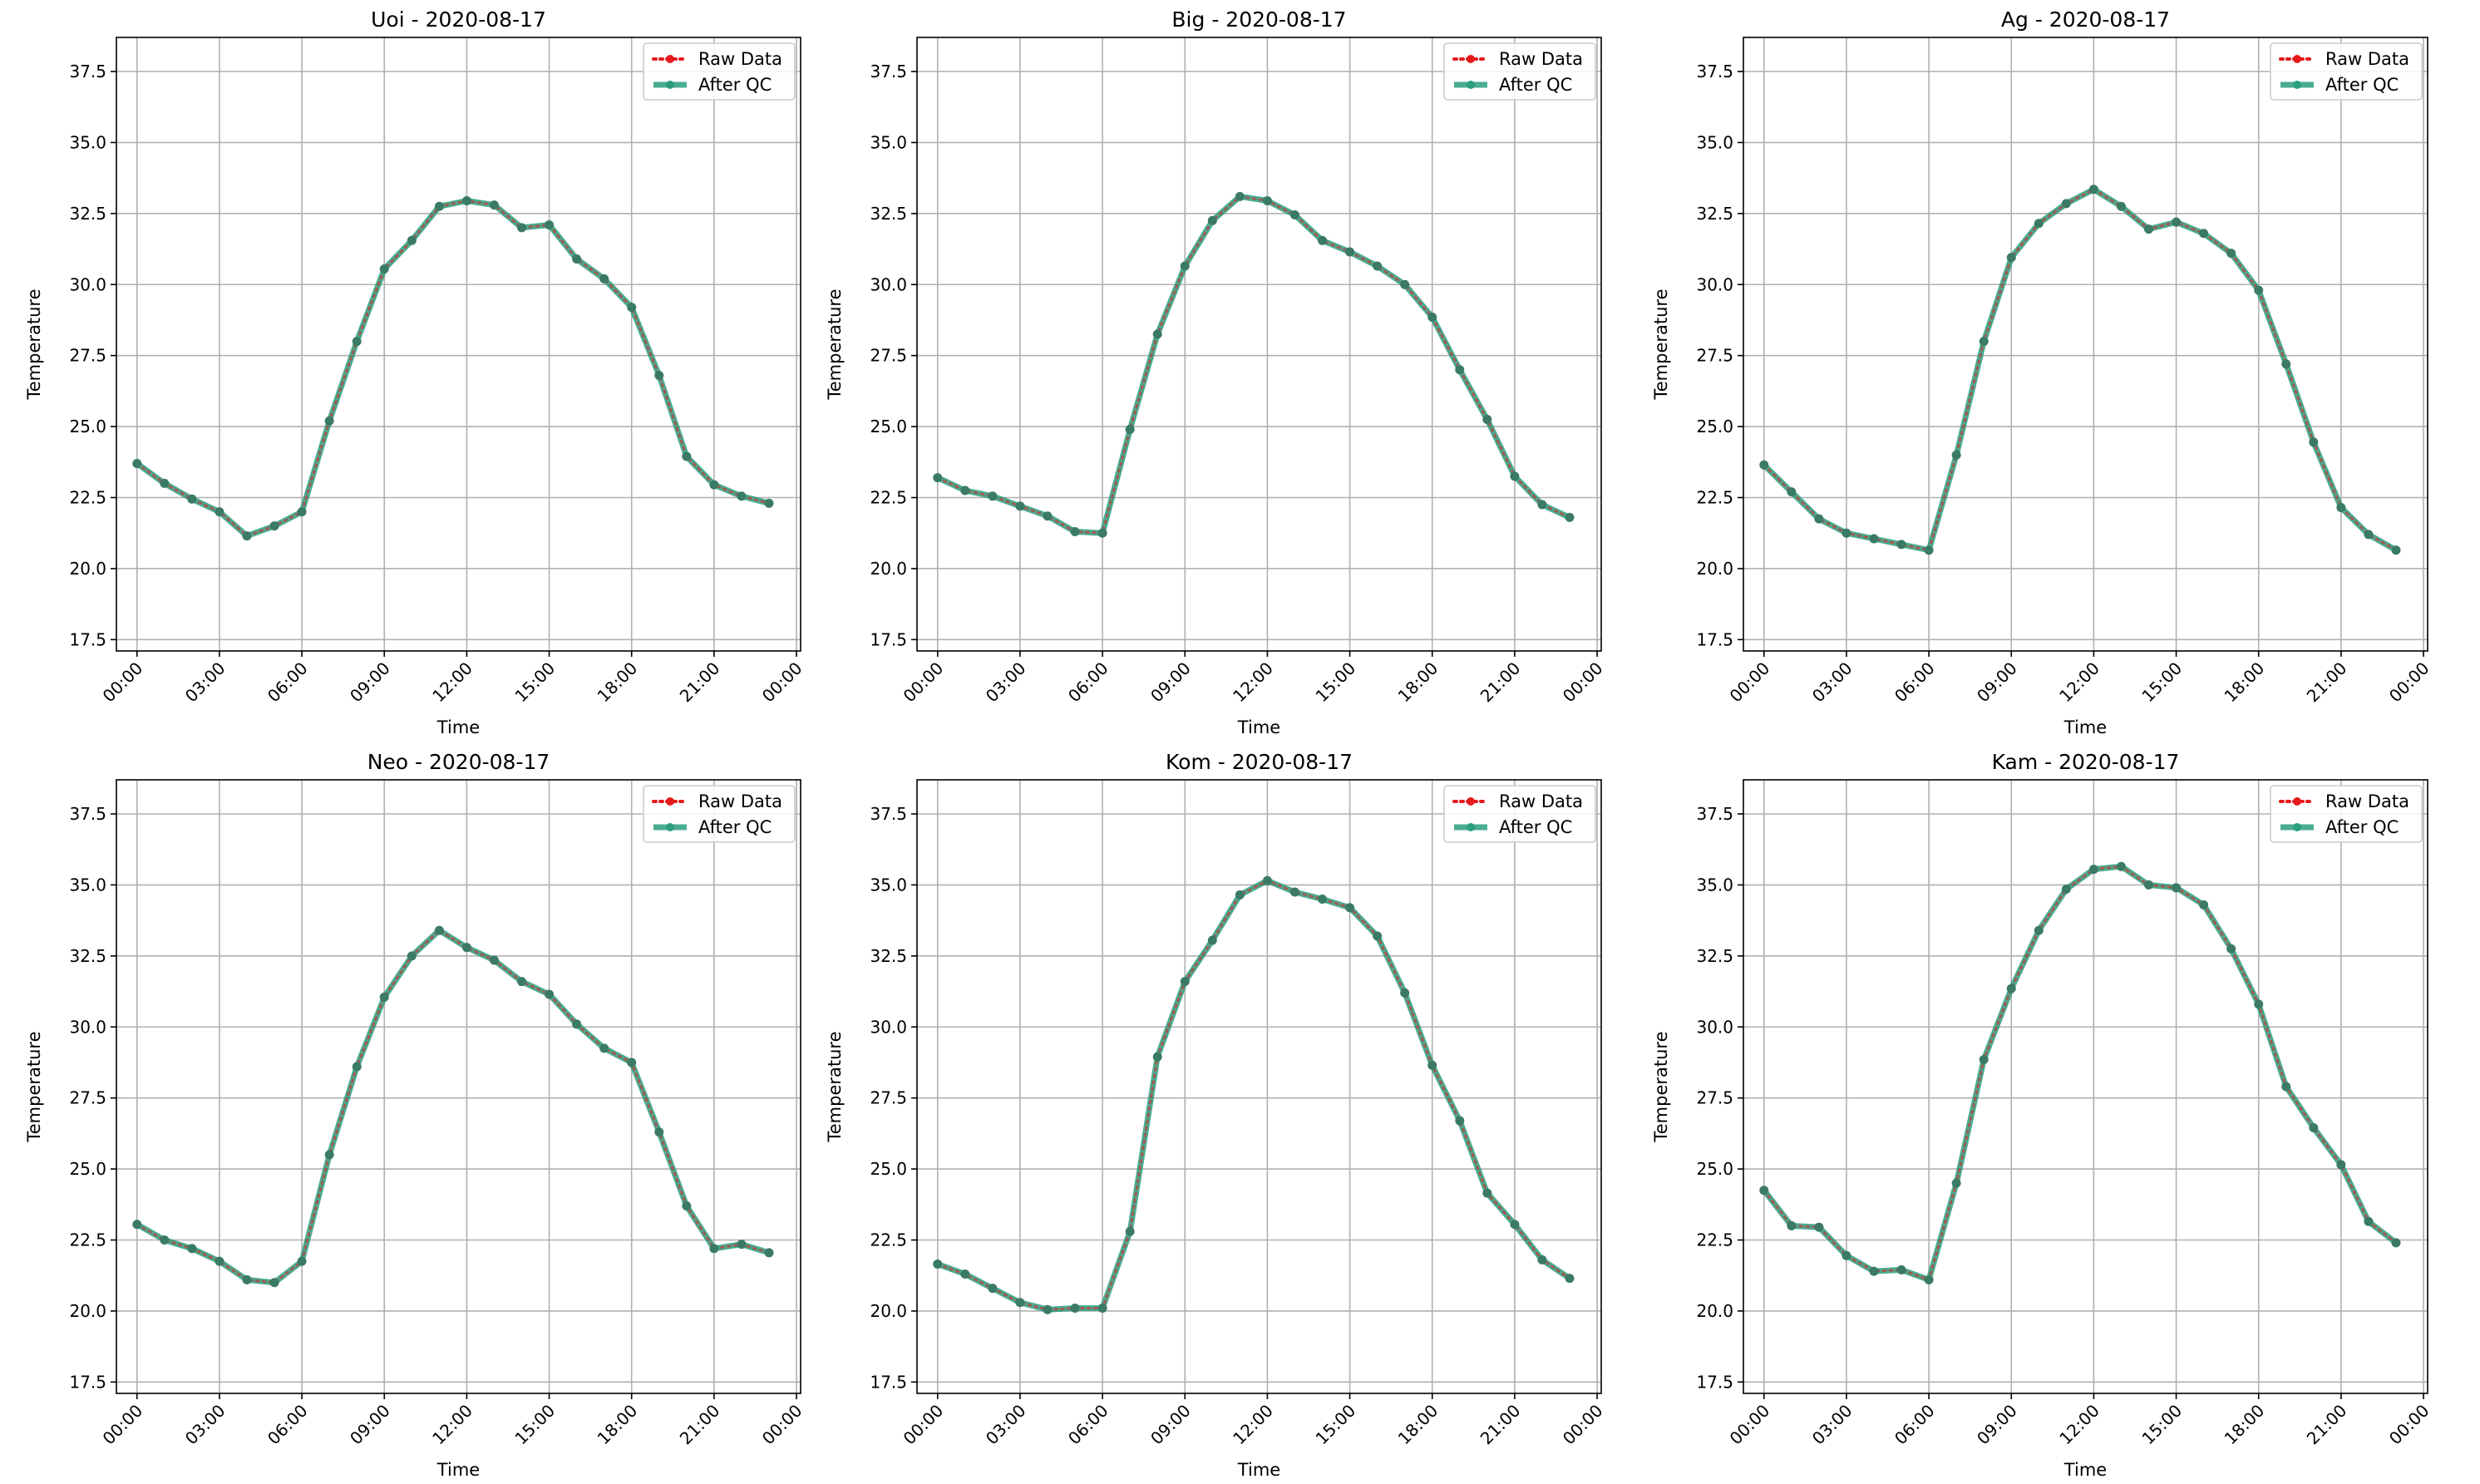 The image size is (2480, 1484). Describe the element at coordinates (452, 682) in the screenshot. I see `x-tick-label: 12:00` at that location.